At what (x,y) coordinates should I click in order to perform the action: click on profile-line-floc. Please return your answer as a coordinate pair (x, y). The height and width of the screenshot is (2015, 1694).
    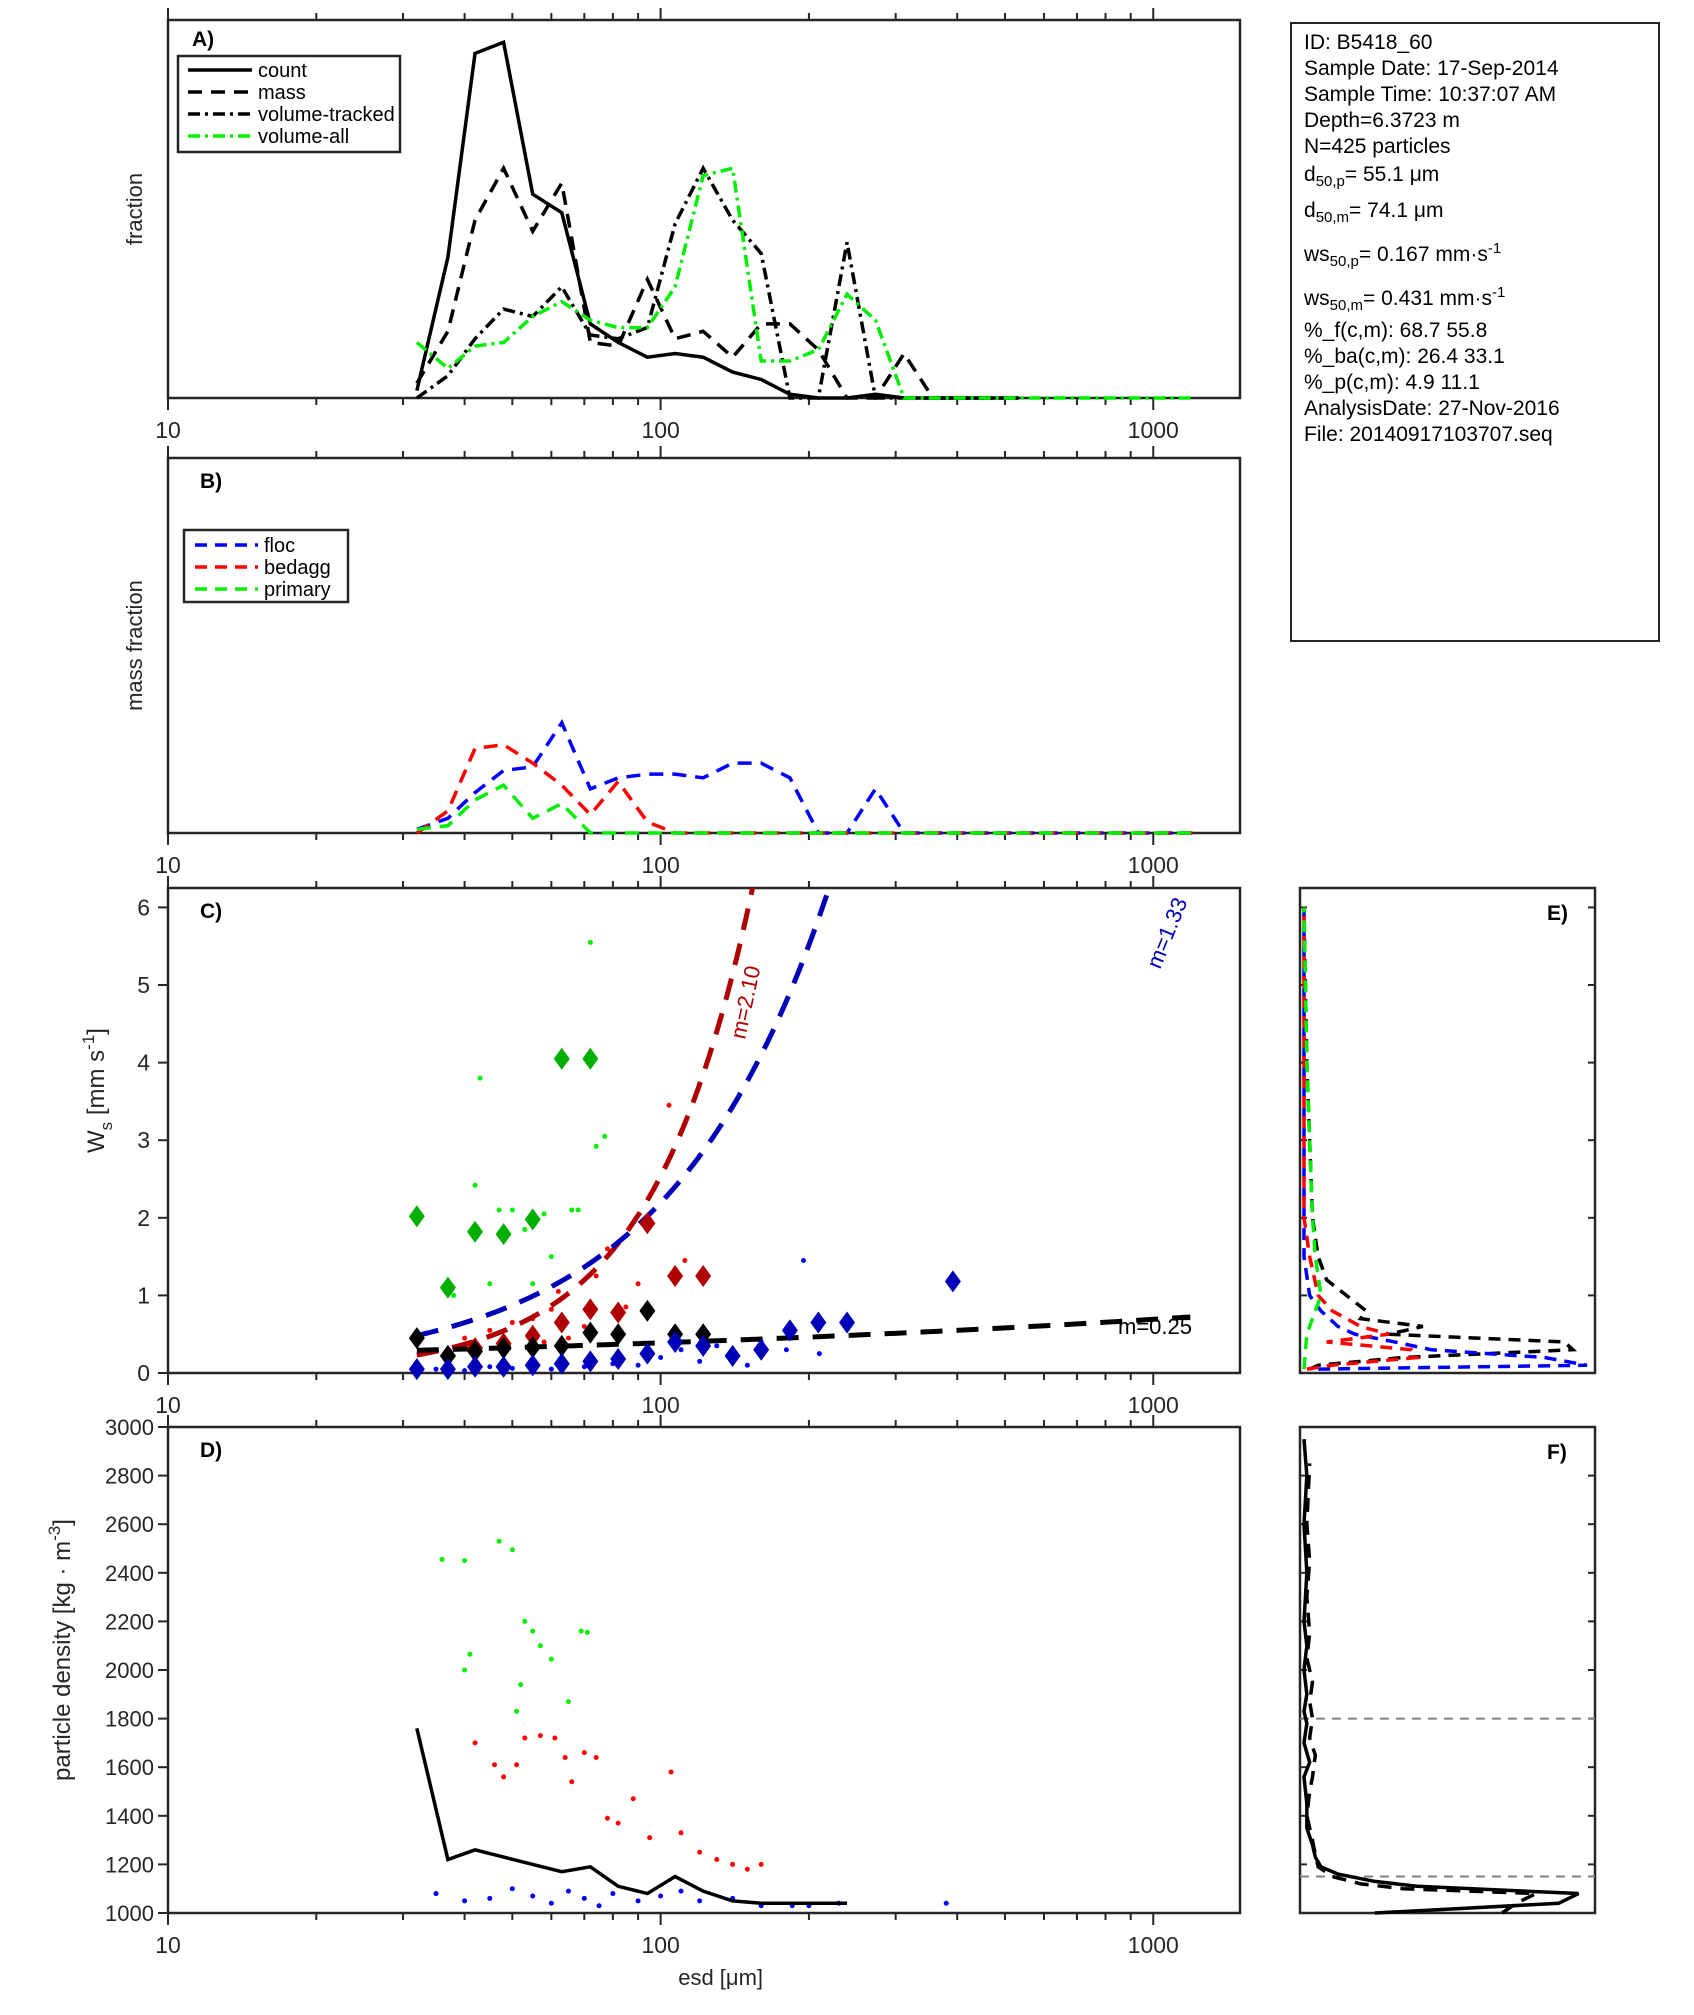
    Looking at the image, I should click on (1445, 1139).